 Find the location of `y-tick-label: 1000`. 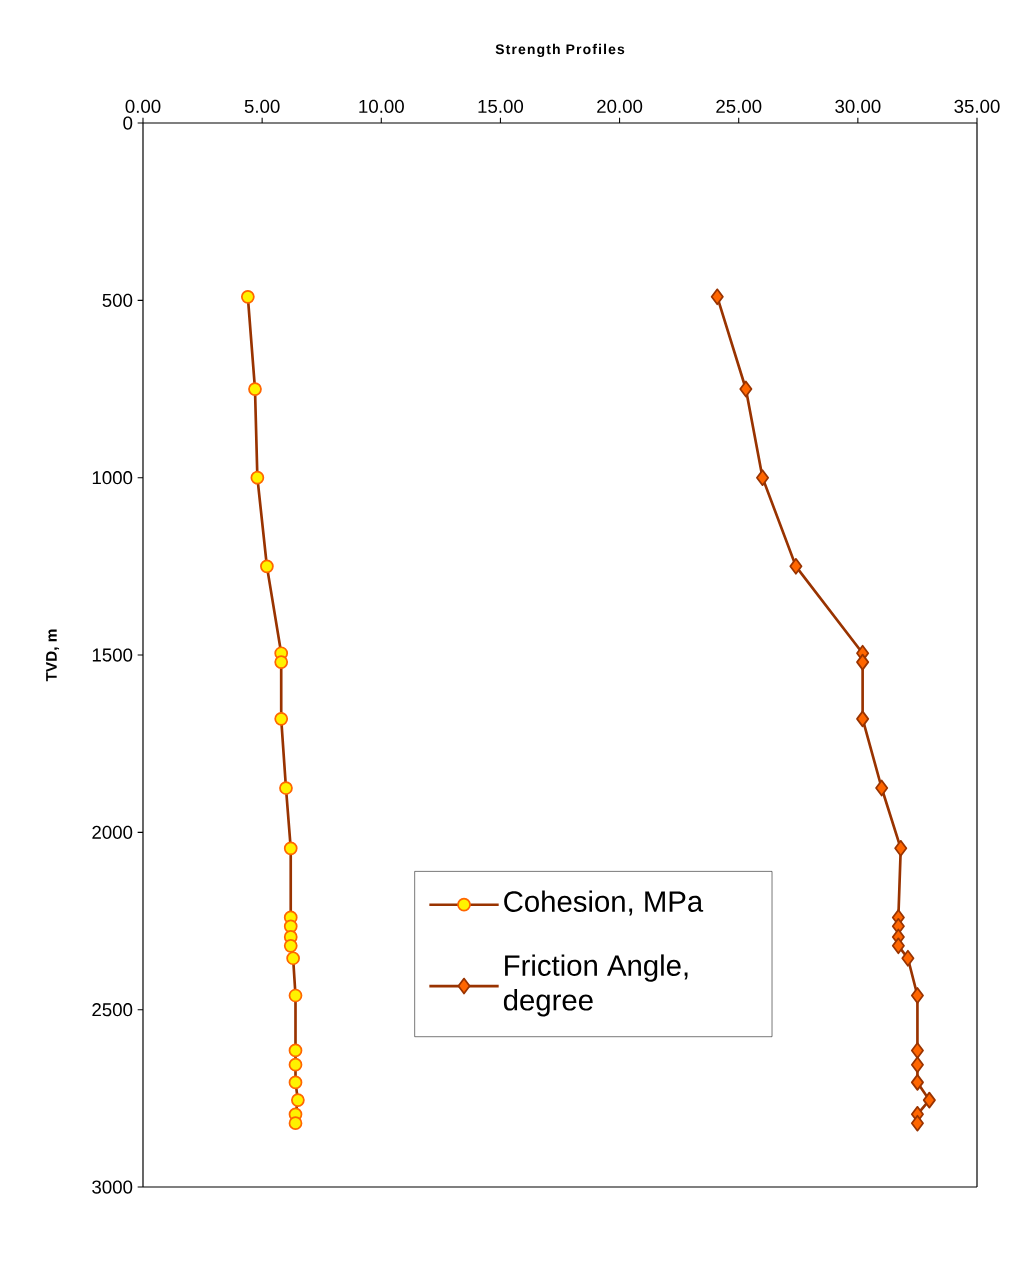

y-tick-label: 1000 is located at coordinates (112, 478).